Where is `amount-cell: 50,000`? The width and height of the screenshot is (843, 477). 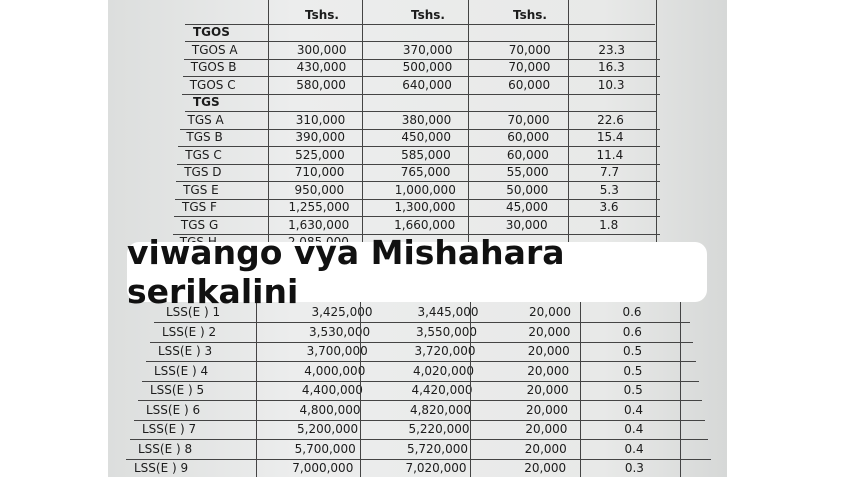
amount-cell: 50,000 is located at coordinates (527, 189).